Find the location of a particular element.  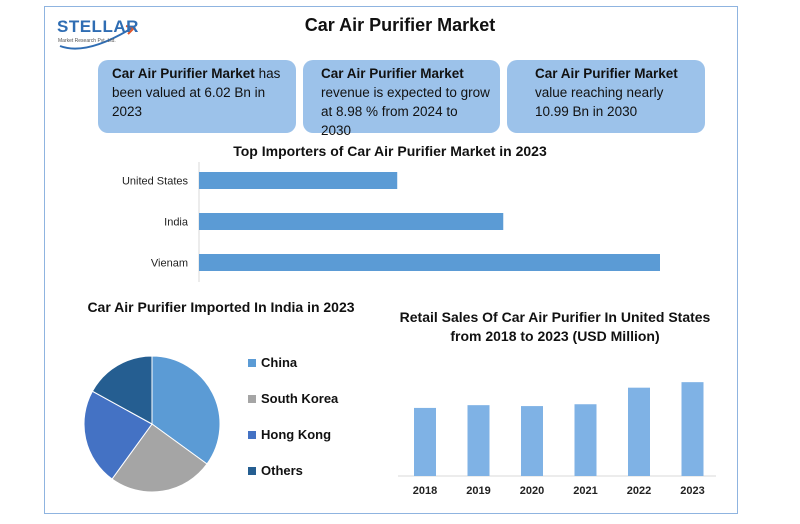

retail-sales-bar-chart: 2018 2019 2020 2021 2022 2023 is located at coordinates (557, 439).